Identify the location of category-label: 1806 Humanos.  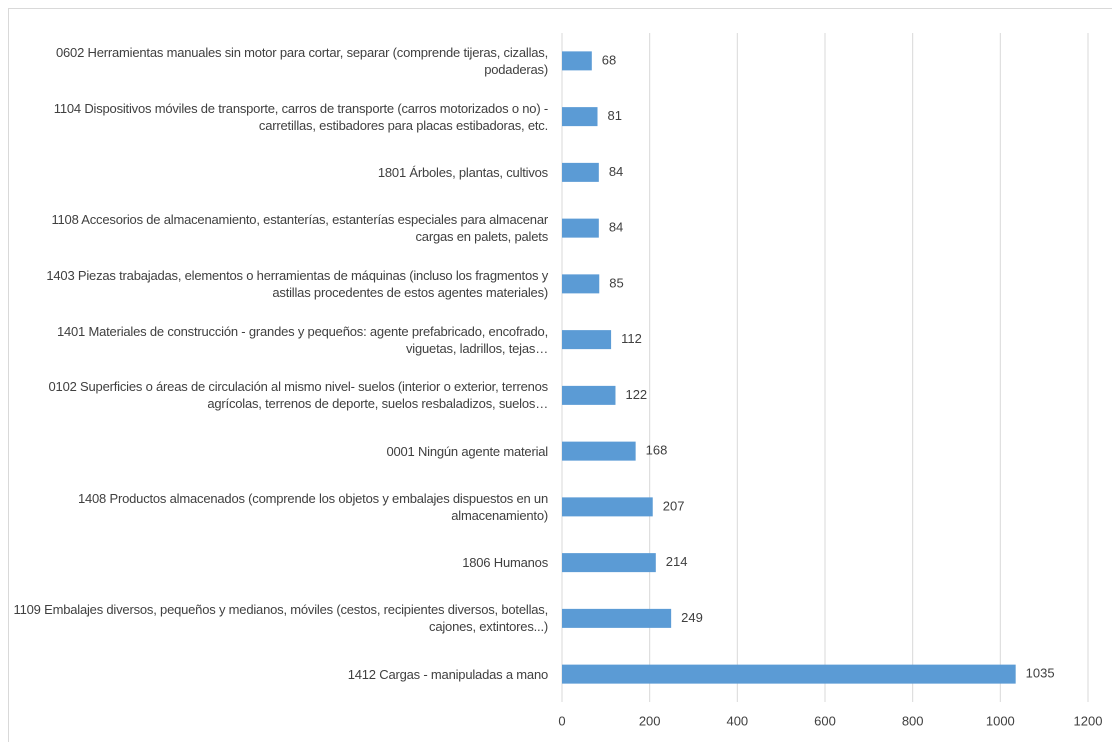
(505, 563).